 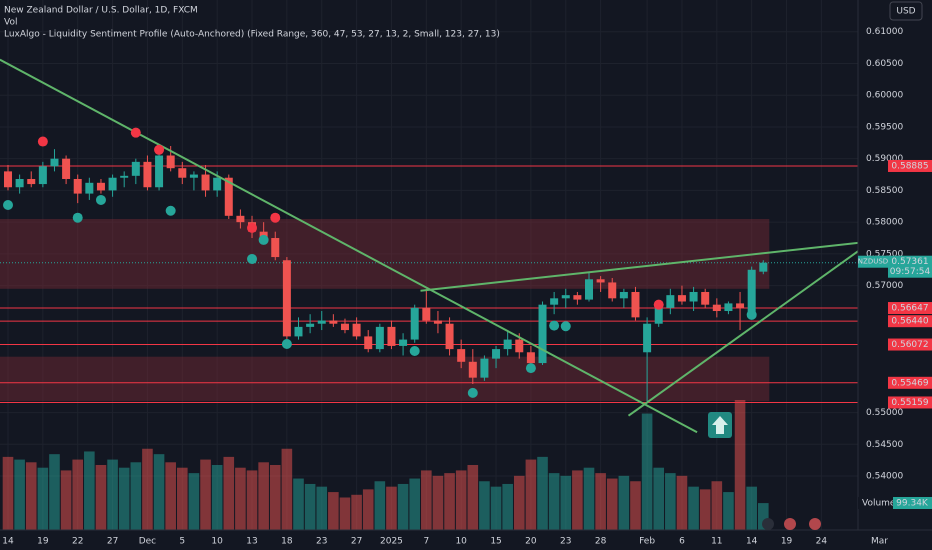 What do you see at coordinates (356, 542) in the screenshot?
I see `x-tick-label: 27` at bounding box center [356, 542].